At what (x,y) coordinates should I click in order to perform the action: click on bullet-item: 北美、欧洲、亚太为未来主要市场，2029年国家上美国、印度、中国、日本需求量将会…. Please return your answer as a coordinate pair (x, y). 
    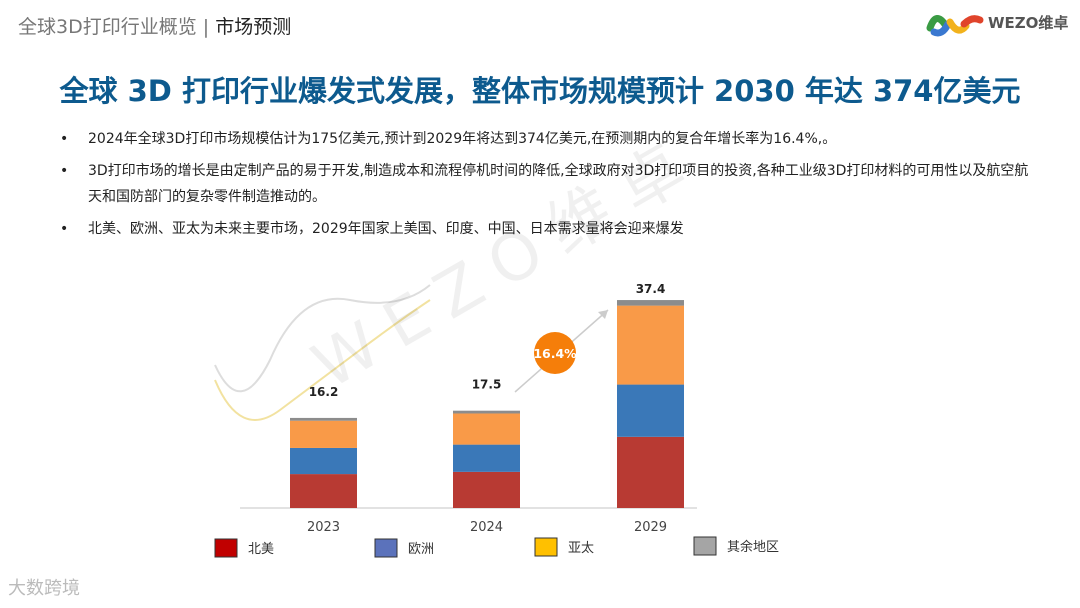
    Looking at the image, I should click on (550, 229).